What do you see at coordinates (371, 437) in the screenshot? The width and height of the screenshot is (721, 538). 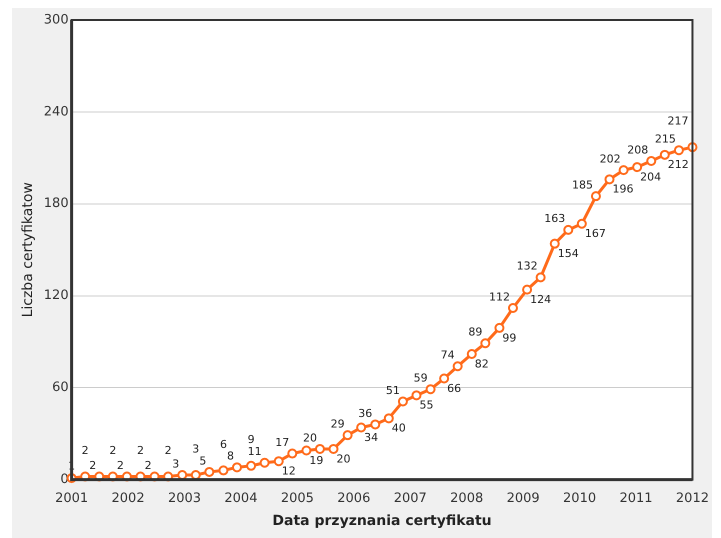 I see `data-label: 34` at bounding box center [371, 437].